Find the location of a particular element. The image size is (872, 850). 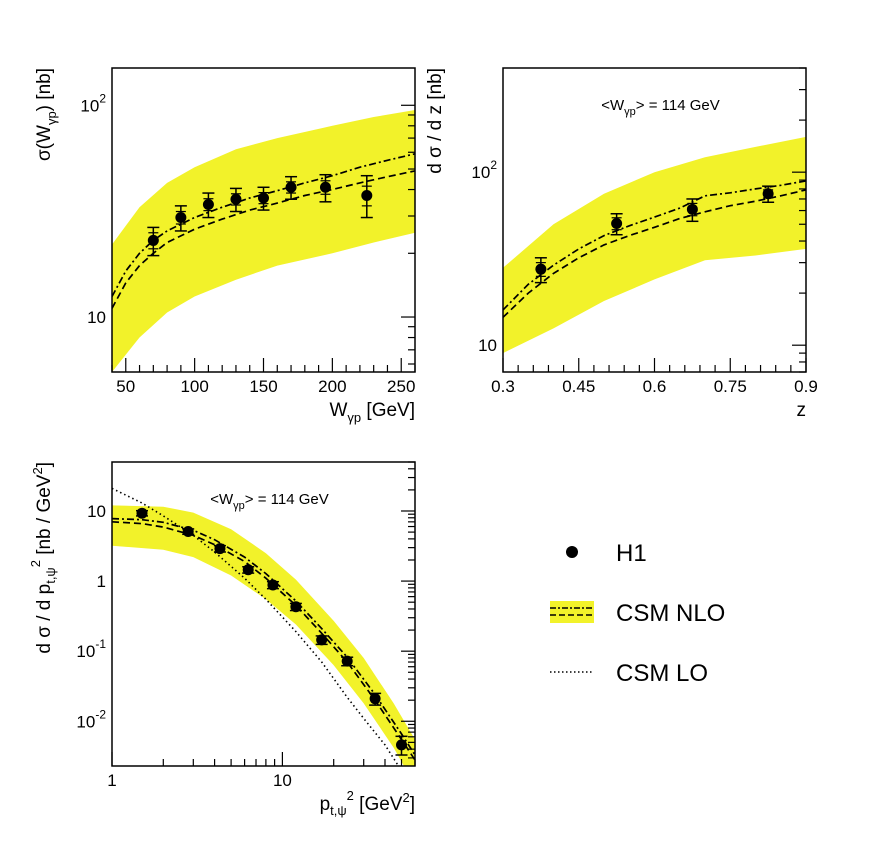

y-tick-exponent: -1 is located at coordinates (100, 644).